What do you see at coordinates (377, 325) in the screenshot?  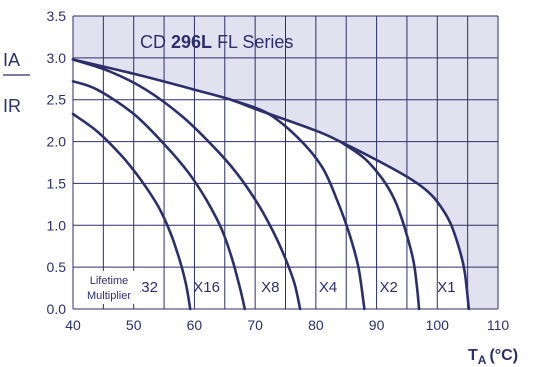 I see `x-tick-label: 90` at bounding box center [377, 325].